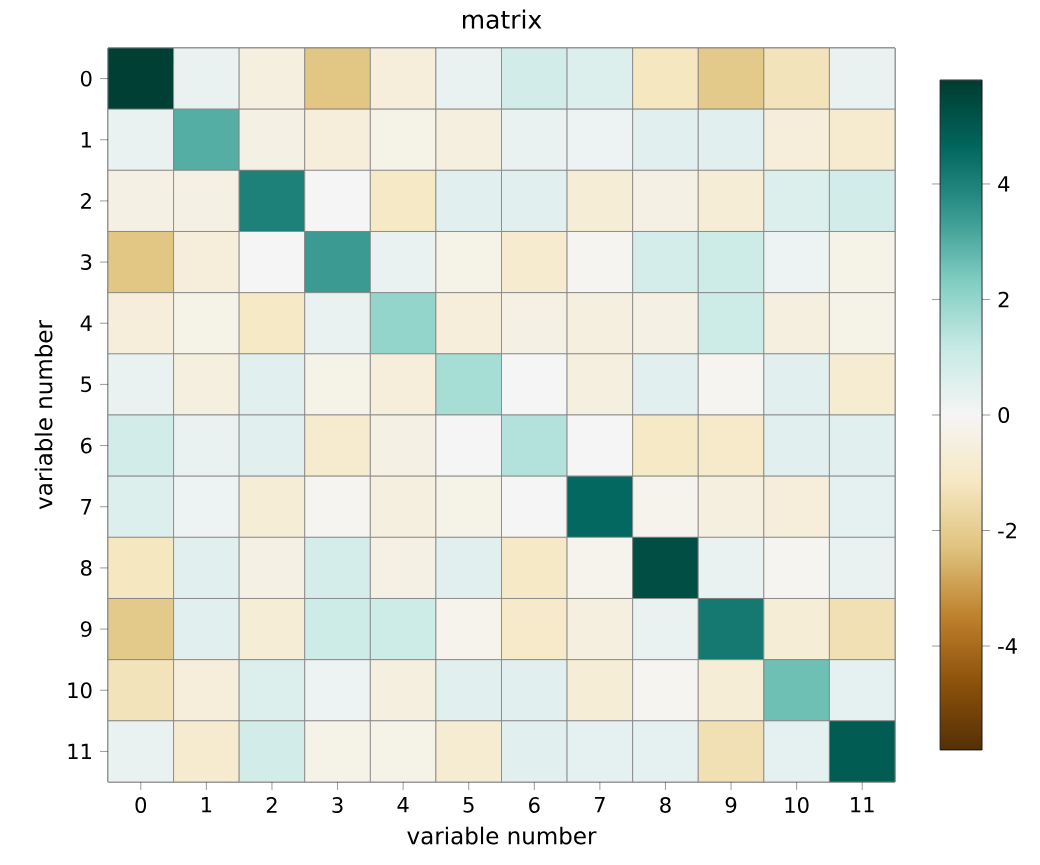 The image size is (1040, 865). I want to click on x-tick-label: 2, so click(271, 805).